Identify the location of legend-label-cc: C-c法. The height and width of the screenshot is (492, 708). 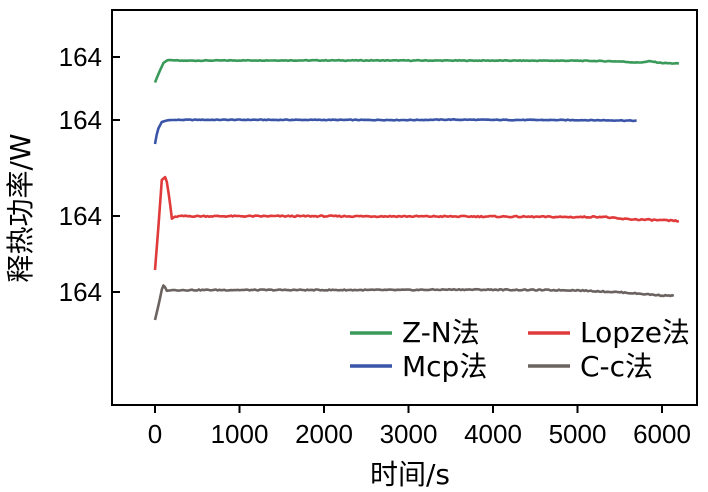
(616, 366).